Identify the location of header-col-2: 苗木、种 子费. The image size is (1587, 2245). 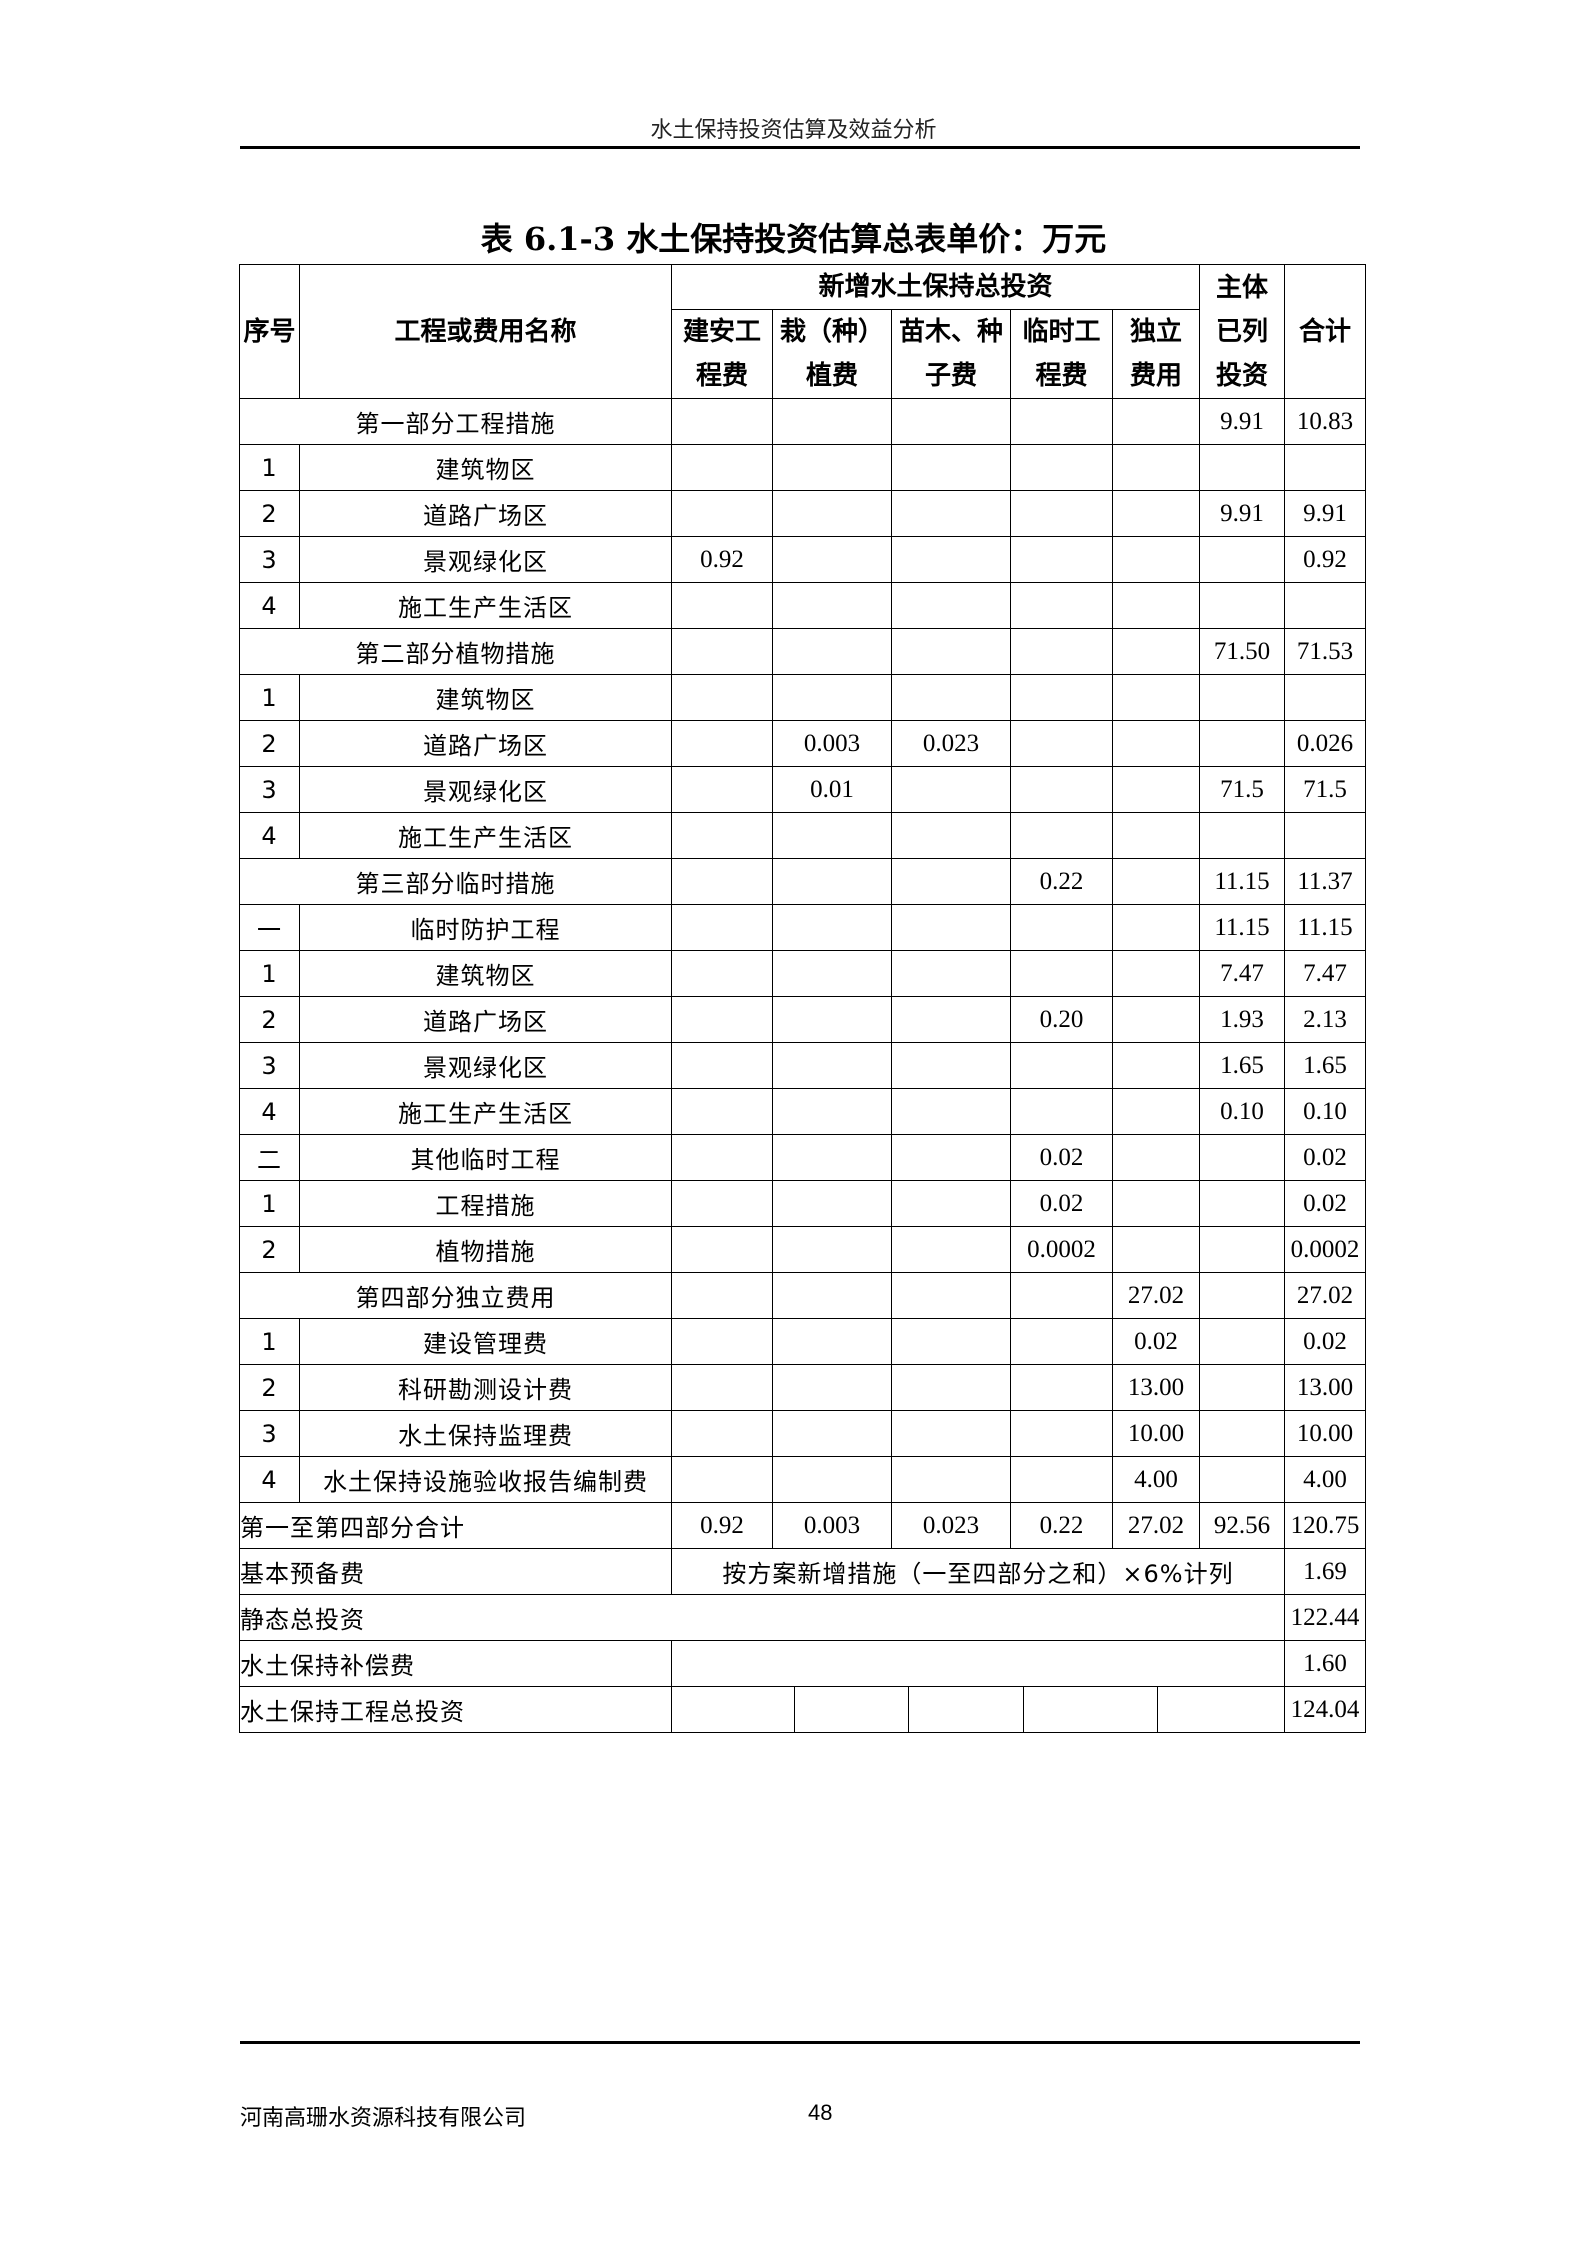
(951, 354).